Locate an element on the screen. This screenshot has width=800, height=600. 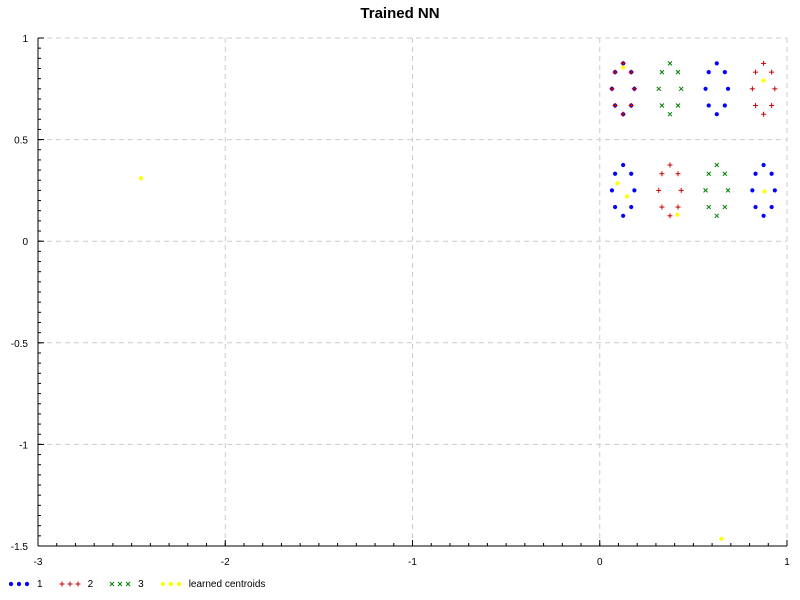
y-tick-label: -1.5 is located at coordinates (20, 547).